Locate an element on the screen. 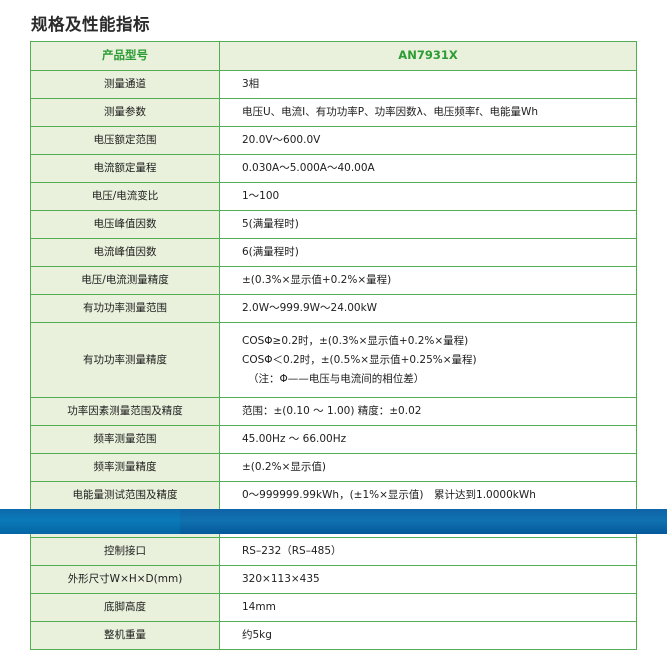 The image size is (667, 650). table-row: 功率因素测量范围及精度 范围：±(0.10 ～ 1.00) 精度：±0.02 is located at coordinates (333, 411).